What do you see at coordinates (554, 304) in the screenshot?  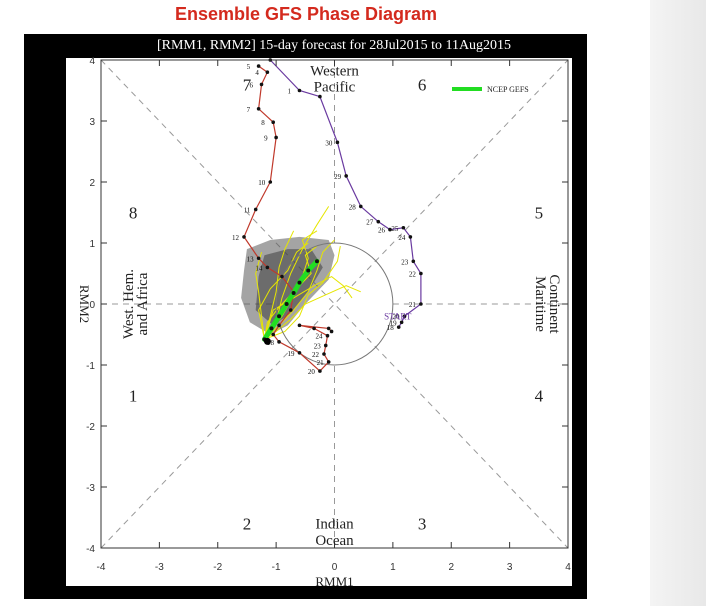 I see `region-label-right-2: Continent` at bounding box center [554, 304].